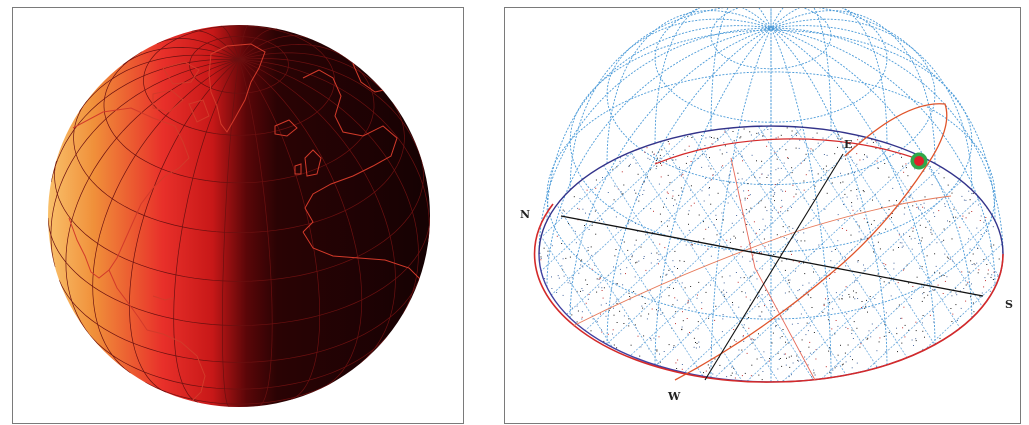 The width and height of the screenshot is (1029, 425). I want to click on compass-label-north: N, so click(525, 214).